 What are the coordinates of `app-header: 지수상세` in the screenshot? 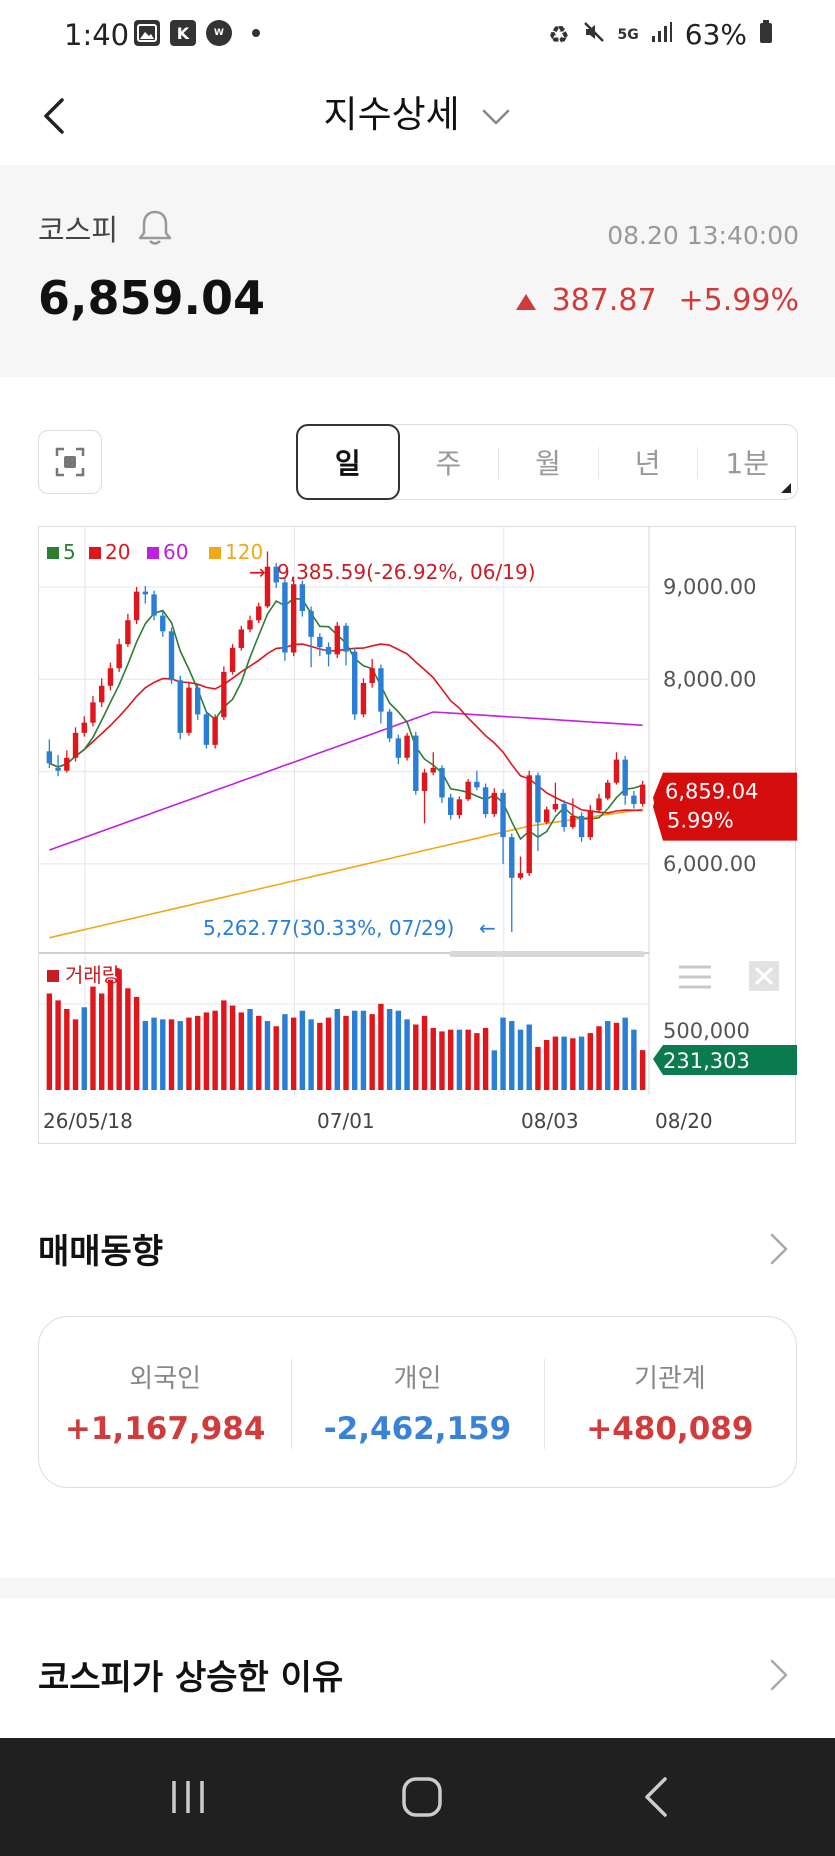 It's located at (417, 117).